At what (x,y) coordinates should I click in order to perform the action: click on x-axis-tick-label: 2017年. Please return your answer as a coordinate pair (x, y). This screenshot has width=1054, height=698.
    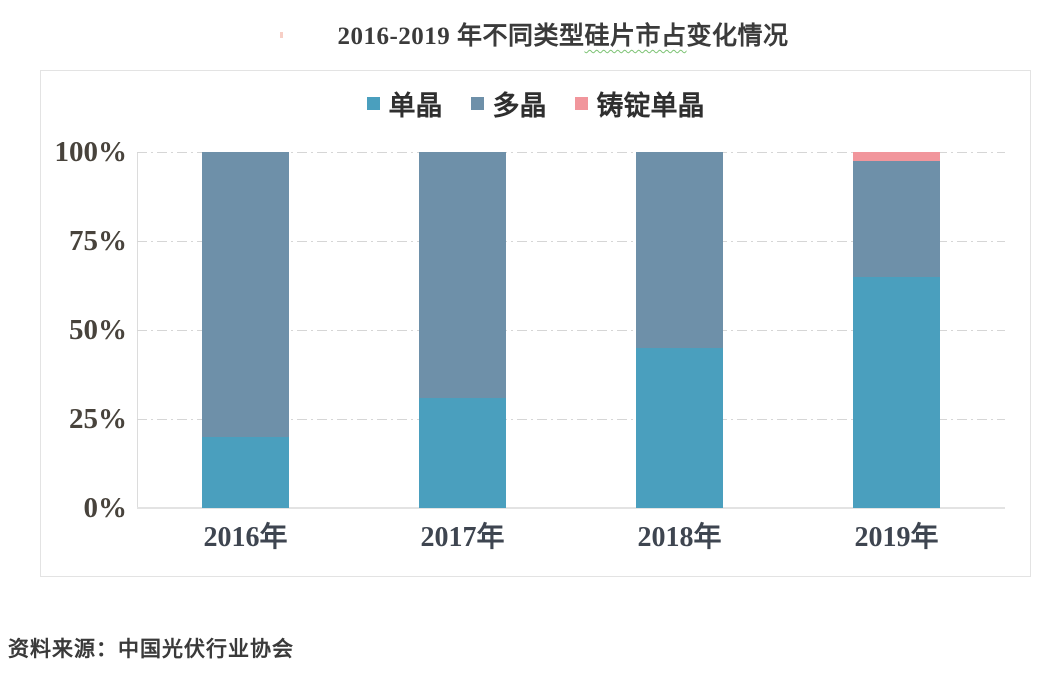
    Looking at the image, I should click on (462, 537).